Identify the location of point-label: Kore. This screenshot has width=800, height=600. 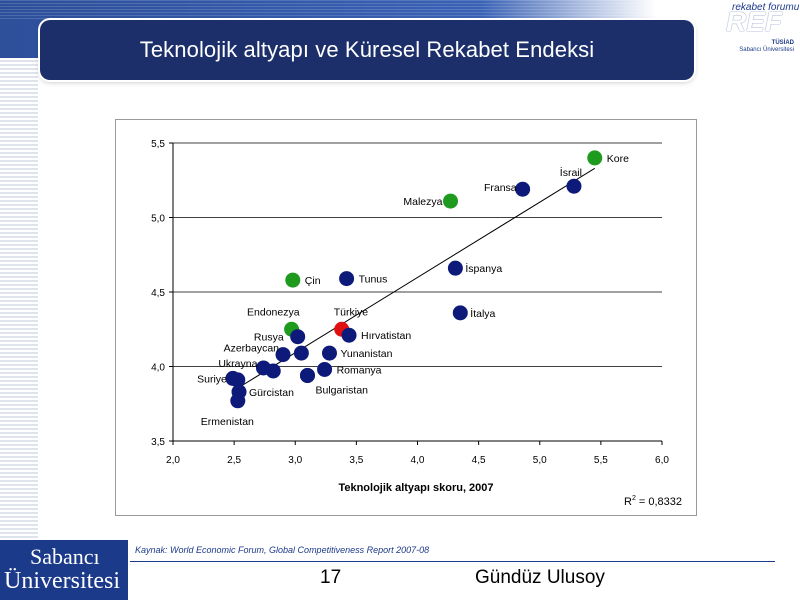
(618, 159).